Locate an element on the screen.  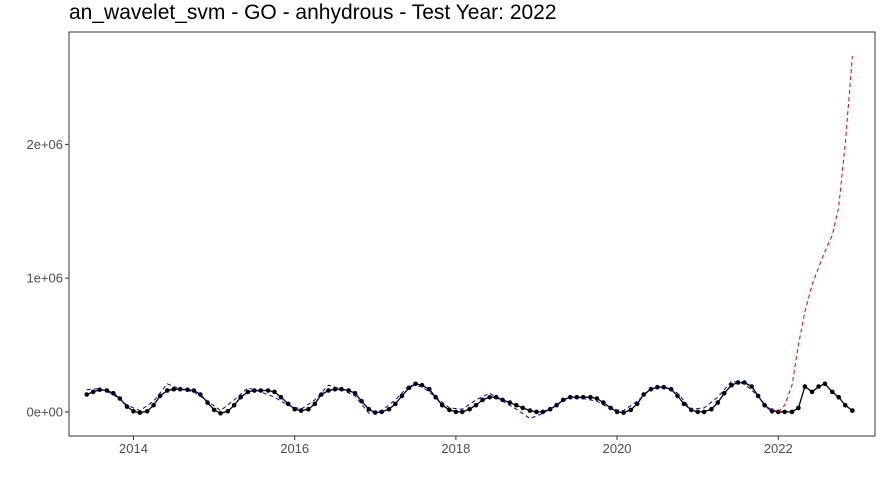
x-tick-label: 2014 is located at coordinates (133, 448).